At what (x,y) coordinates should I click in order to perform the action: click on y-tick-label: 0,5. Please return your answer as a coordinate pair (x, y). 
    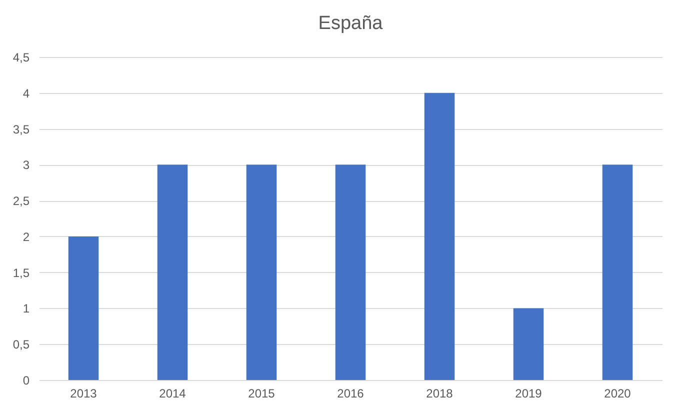
    Looking at the image, I should click on (21, 345).